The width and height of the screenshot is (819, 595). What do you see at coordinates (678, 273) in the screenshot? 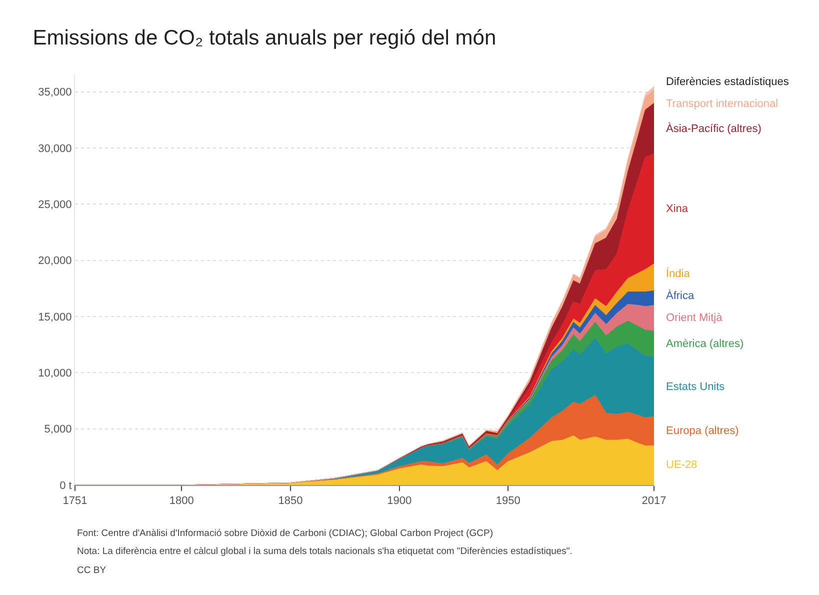
I see `series-label: Índia` at bounding box center [678, 273].